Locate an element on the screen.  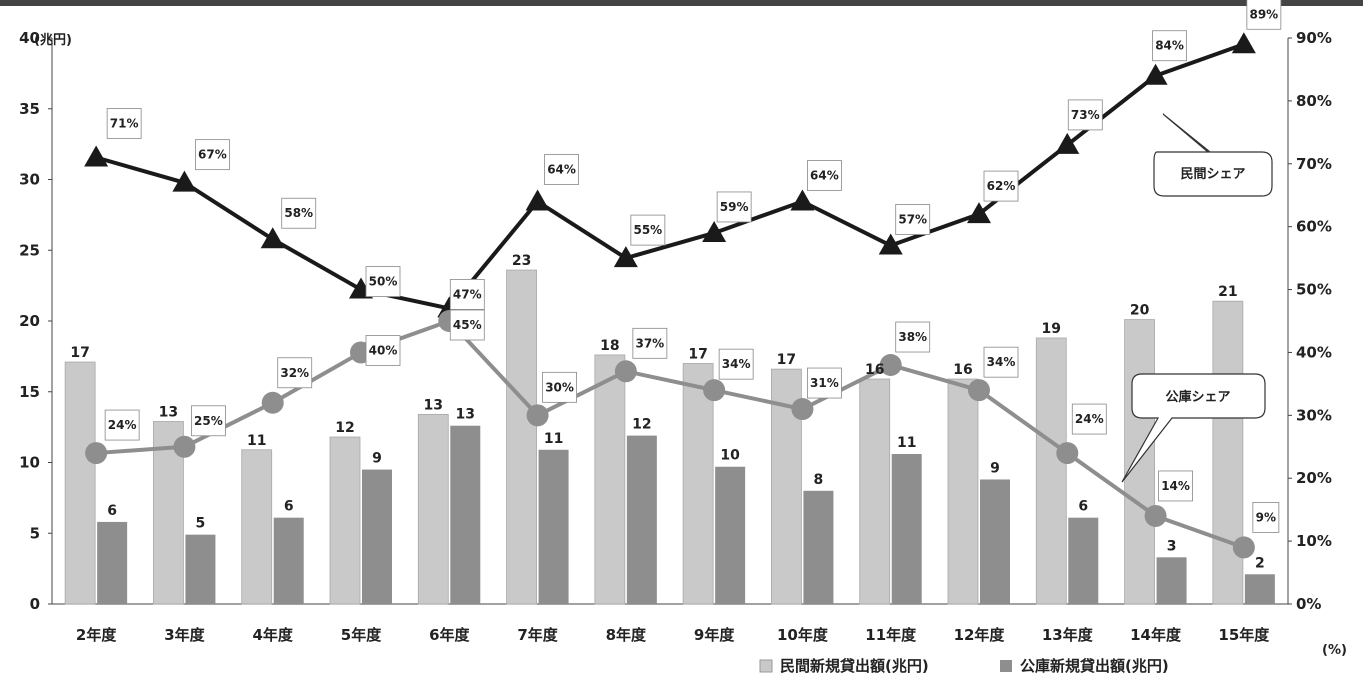
legend-label-public: 公庫新規貸出額(兆円) is located at coordinates (1094, 666).